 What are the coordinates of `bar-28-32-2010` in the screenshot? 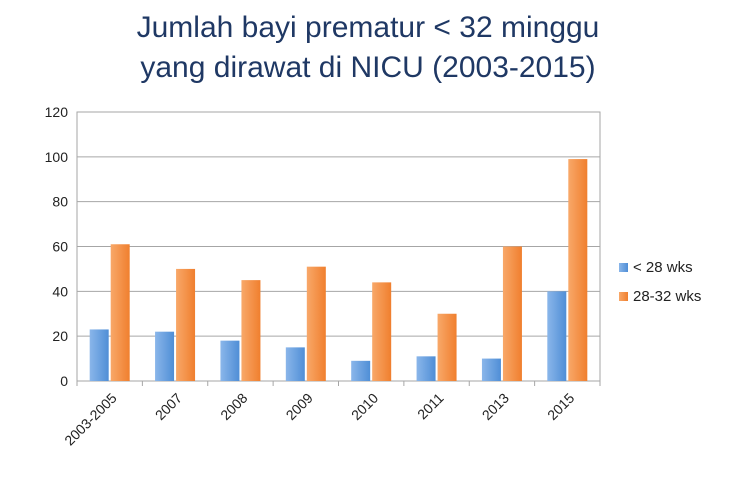 It's located at (382, 331).